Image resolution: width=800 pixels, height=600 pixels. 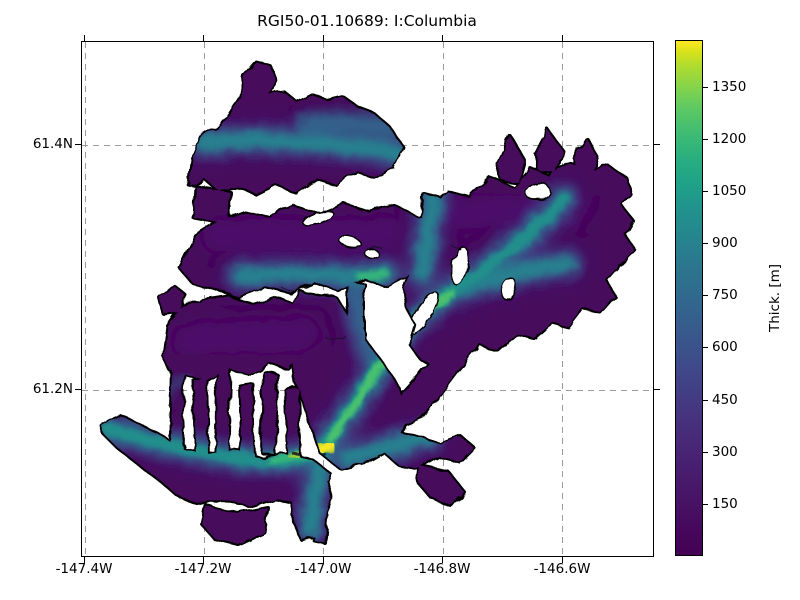 What do you see at coordinates (725, 452) in the screenshot?
I see `colorbar-tick-label: 300` at bounding box center [725, 452].